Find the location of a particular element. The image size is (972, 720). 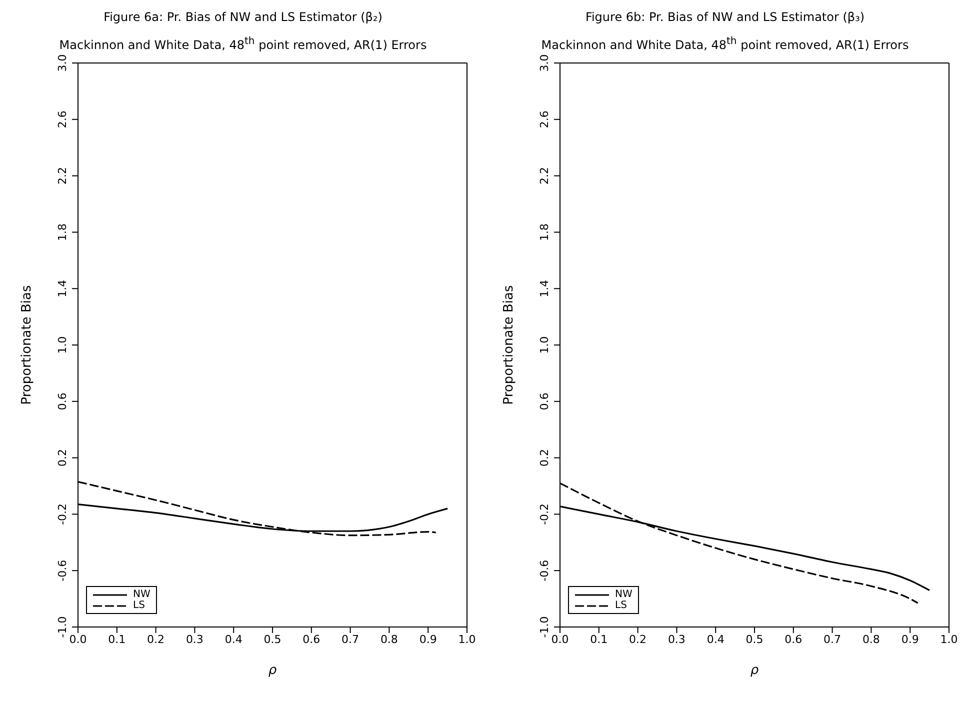

chart-title: Figure 6a: Pr. Bias of NW and LS Estimator (β₂) is located at coordinates (243, 17).